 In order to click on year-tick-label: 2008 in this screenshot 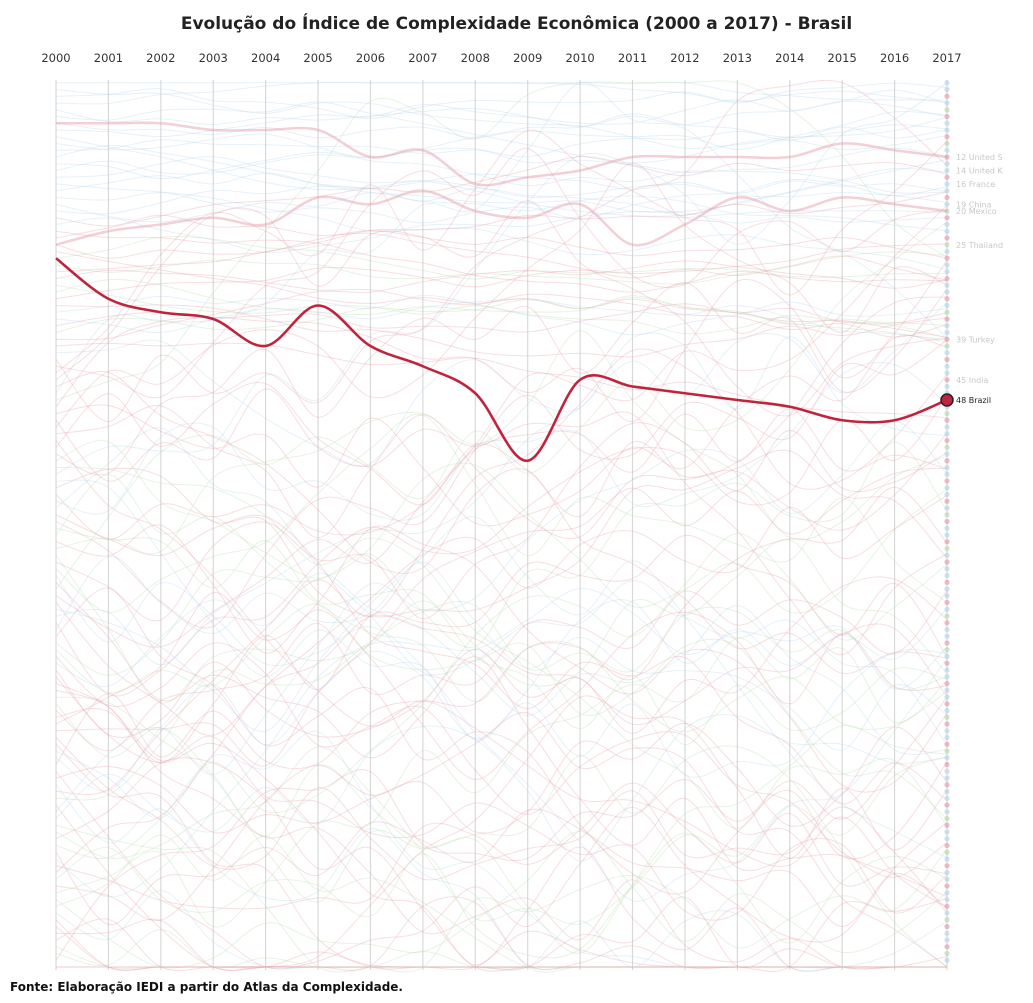, I will do `click(475, 58)`.